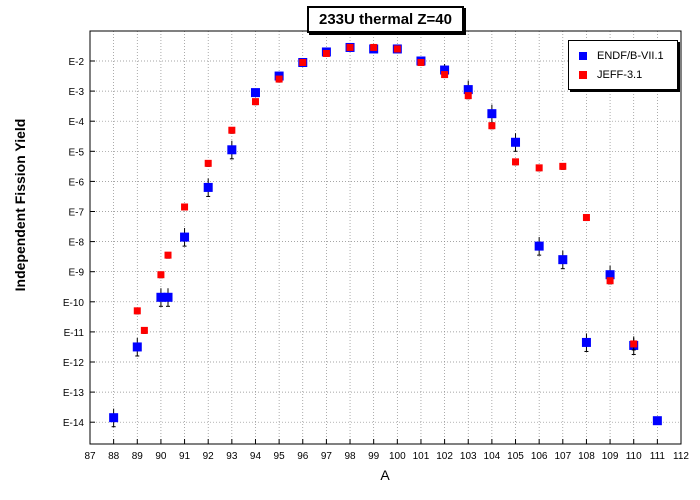  I want to click on x-tick-label: 102, so click(444, 456).